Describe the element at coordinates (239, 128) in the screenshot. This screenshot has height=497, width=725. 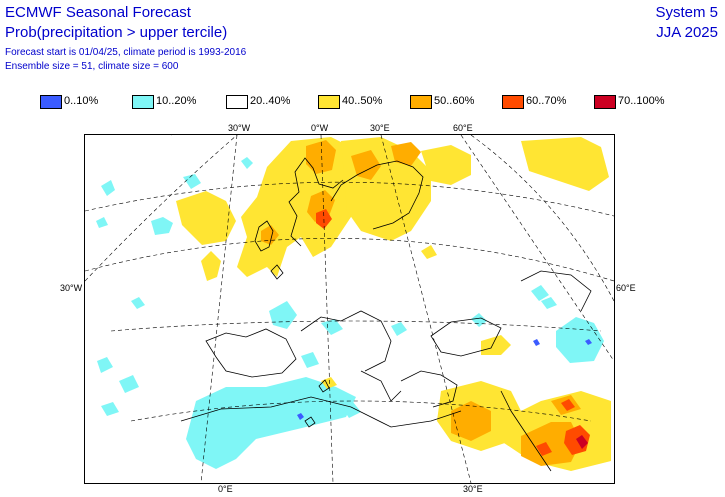
I see `lon-label-top: 30°W` at that location.